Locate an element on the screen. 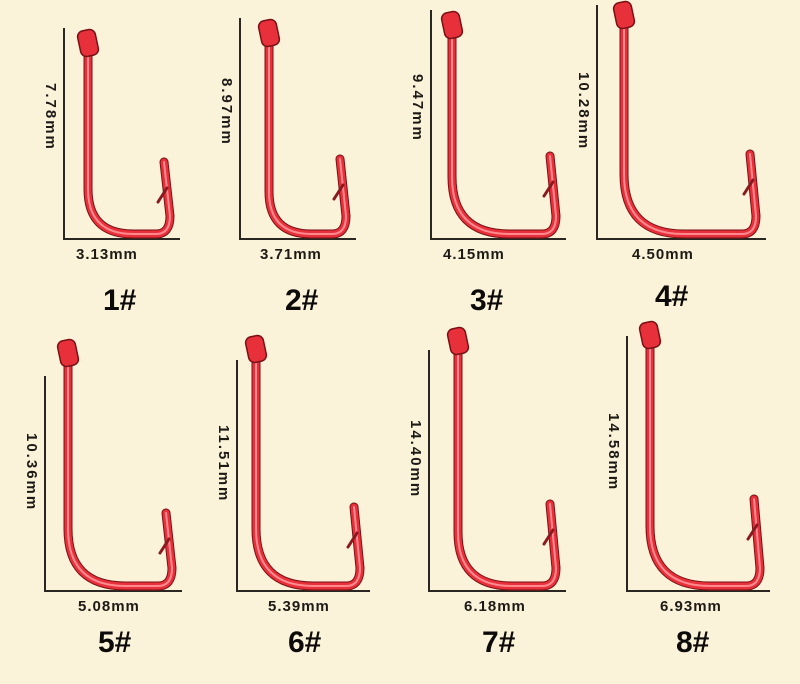 The image size is (800, 684). hook-width-label: 6.18mm is located at coordinates (495, 606).